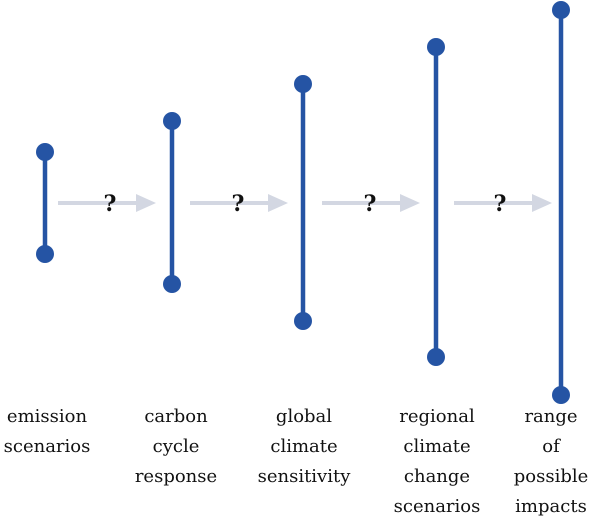  Describe the element at coordinates (551, 446) in the screenshot. I see `label-line: of` at that location.